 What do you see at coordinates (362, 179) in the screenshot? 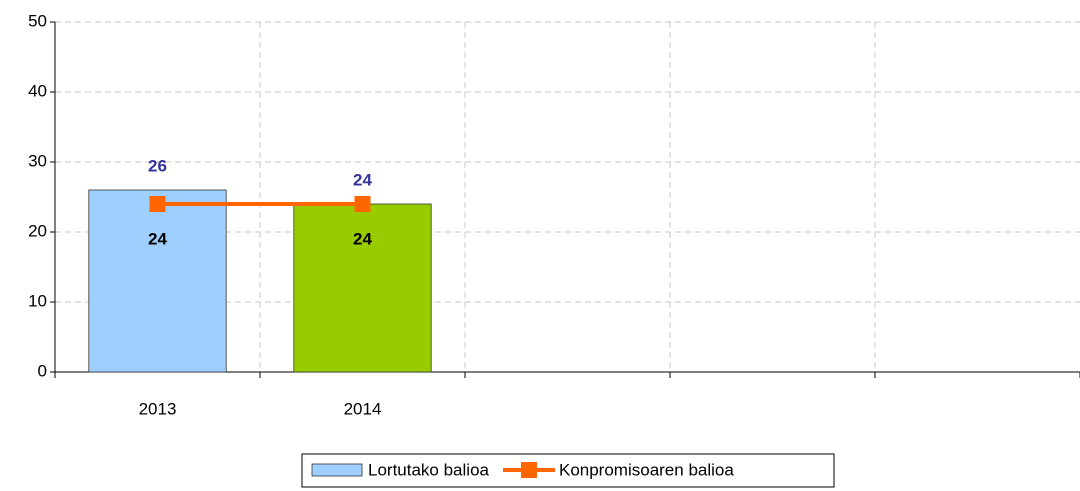
I see `bar-value-label: 24` at bounding box center [362, 179].